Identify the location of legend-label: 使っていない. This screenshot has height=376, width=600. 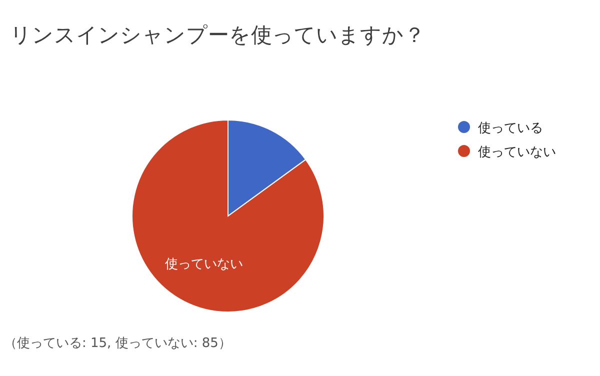
(517, 152).